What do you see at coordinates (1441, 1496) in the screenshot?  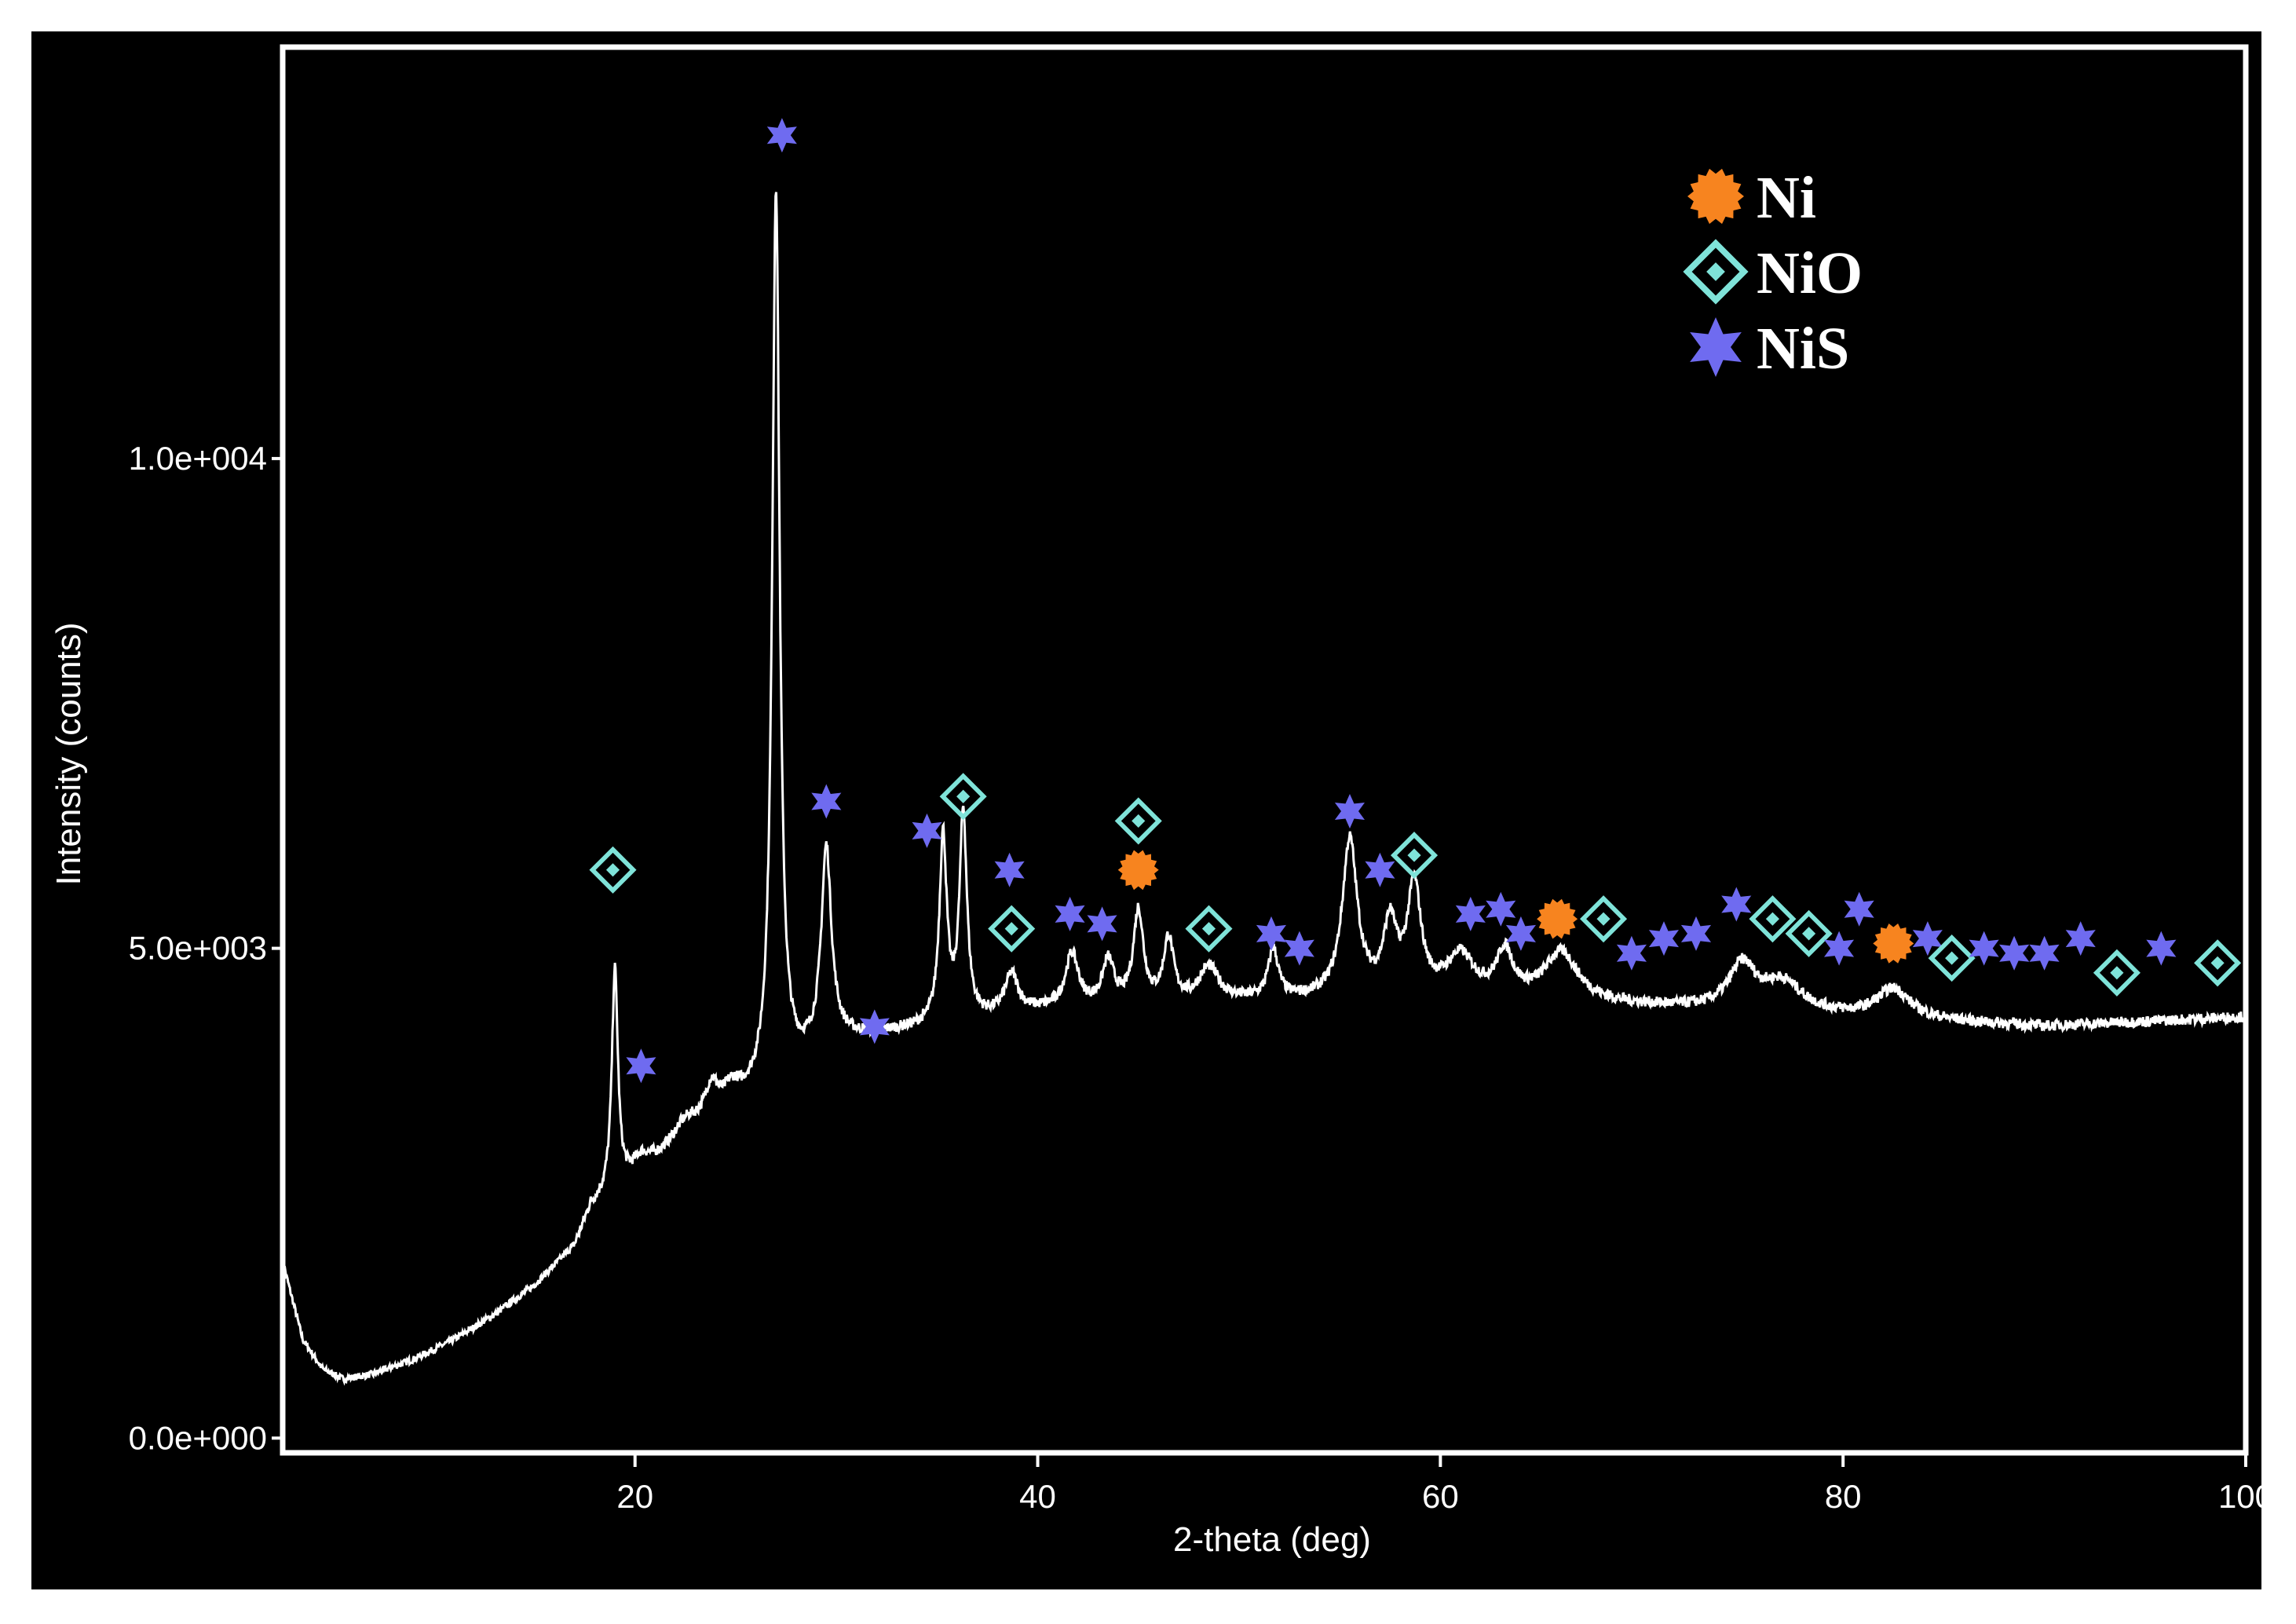 I see `x-tick-label: 60` at bounding box center [1441, 1496].